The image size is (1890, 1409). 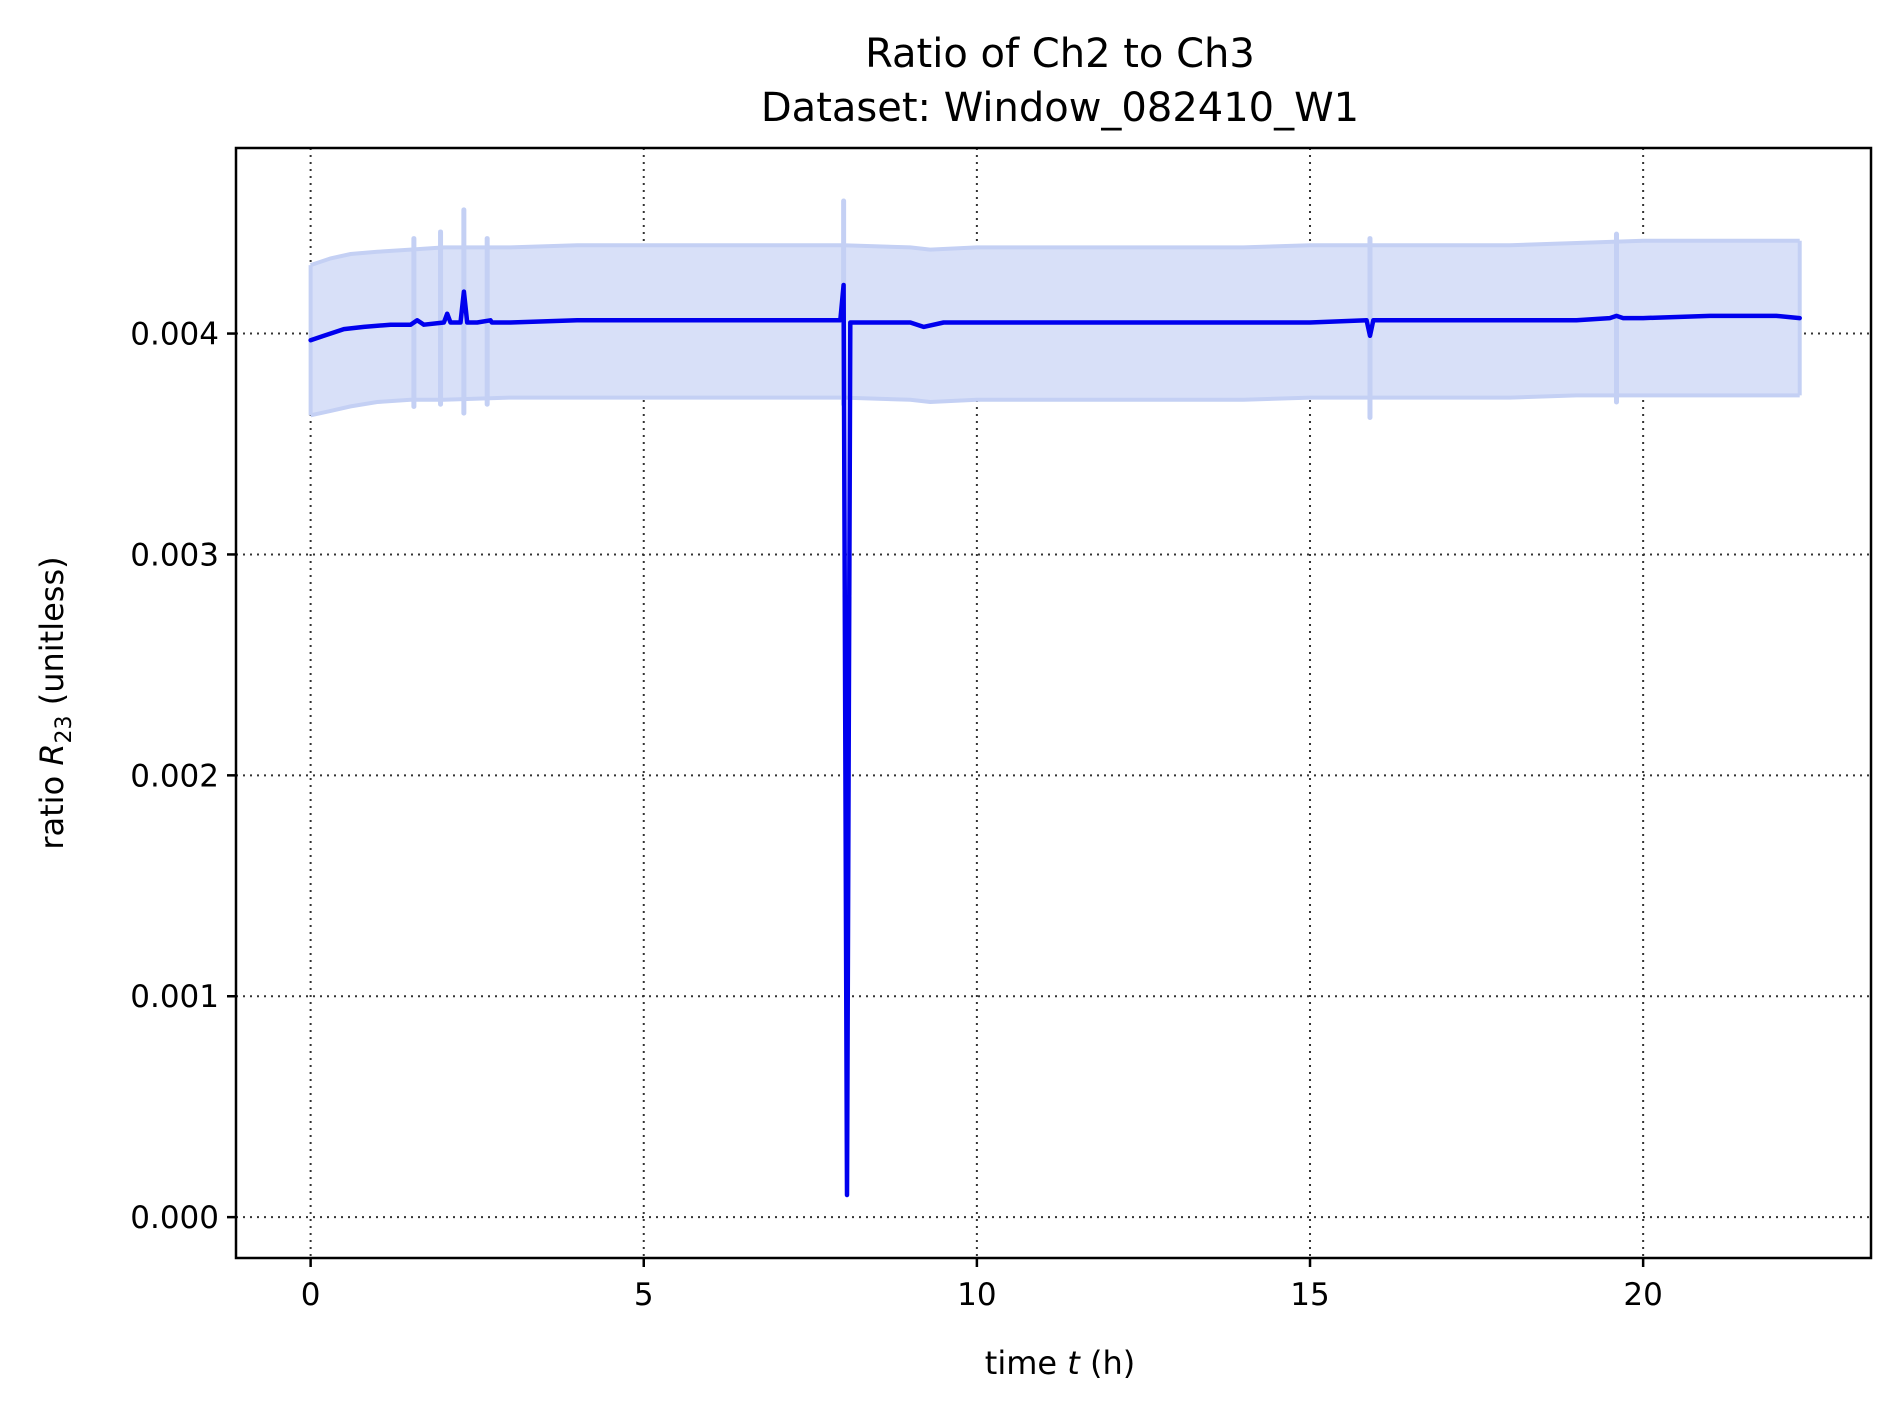 What do you see at coordinates (1055, 328) in the screenshot?
I see `band-area` at bounding box center [1055, 328].